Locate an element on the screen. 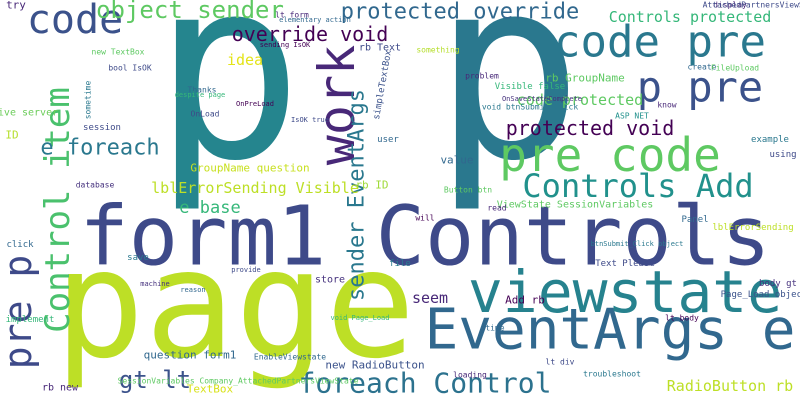 This screenshot has height=400, width=800. word: read is located at coordinates (496, 208).